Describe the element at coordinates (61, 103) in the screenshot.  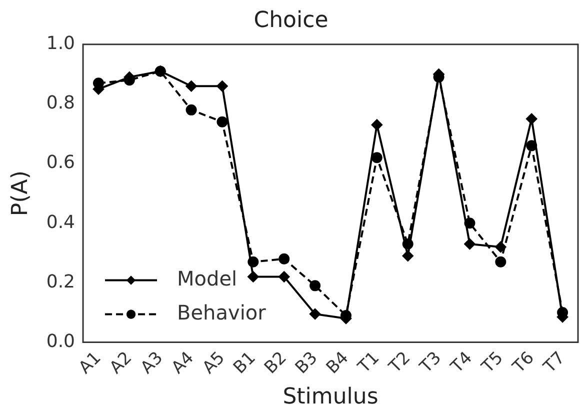
I see `y-tick-label: 0.8` at that location.